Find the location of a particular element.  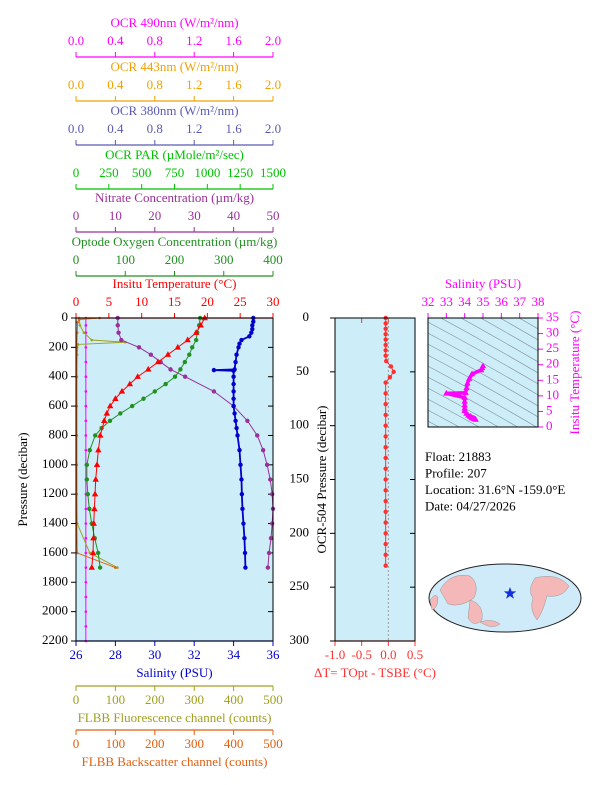

x-axis-label: OCR 380nm (W/m²/nm) is located at coordinates (174, 110).